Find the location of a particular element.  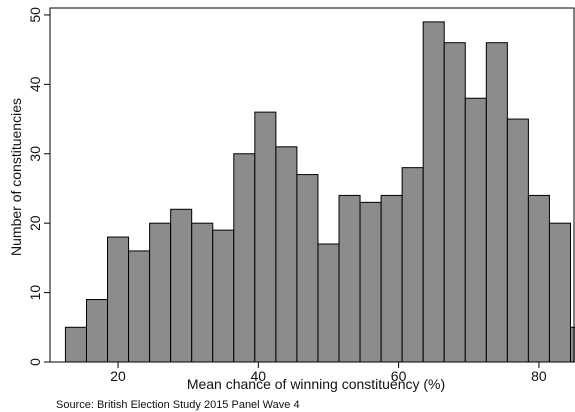

x-tick-label: 20 is located at coordinates (118, 376).